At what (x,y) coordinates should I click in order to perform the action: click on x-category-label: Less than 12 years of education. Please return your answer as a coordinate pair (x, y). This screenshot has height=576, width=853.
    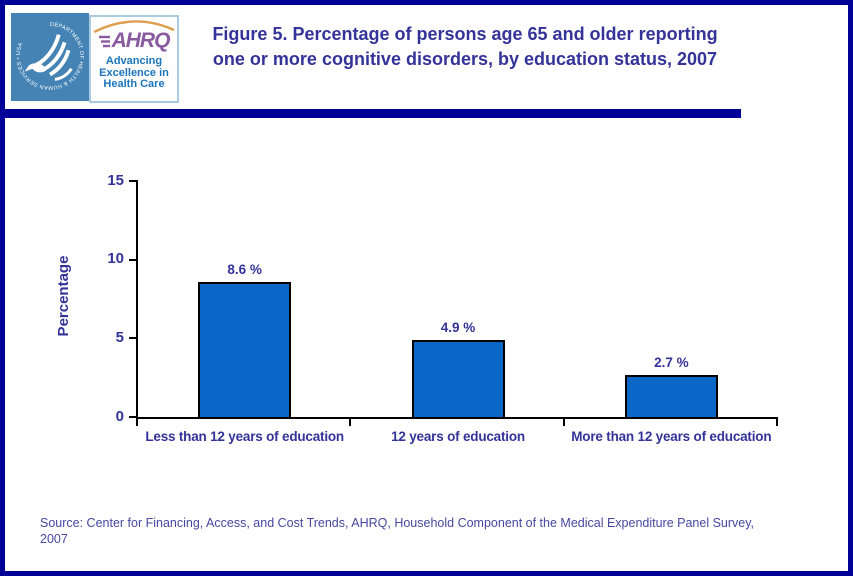
    Looking at the image, I should click on (244, 436).